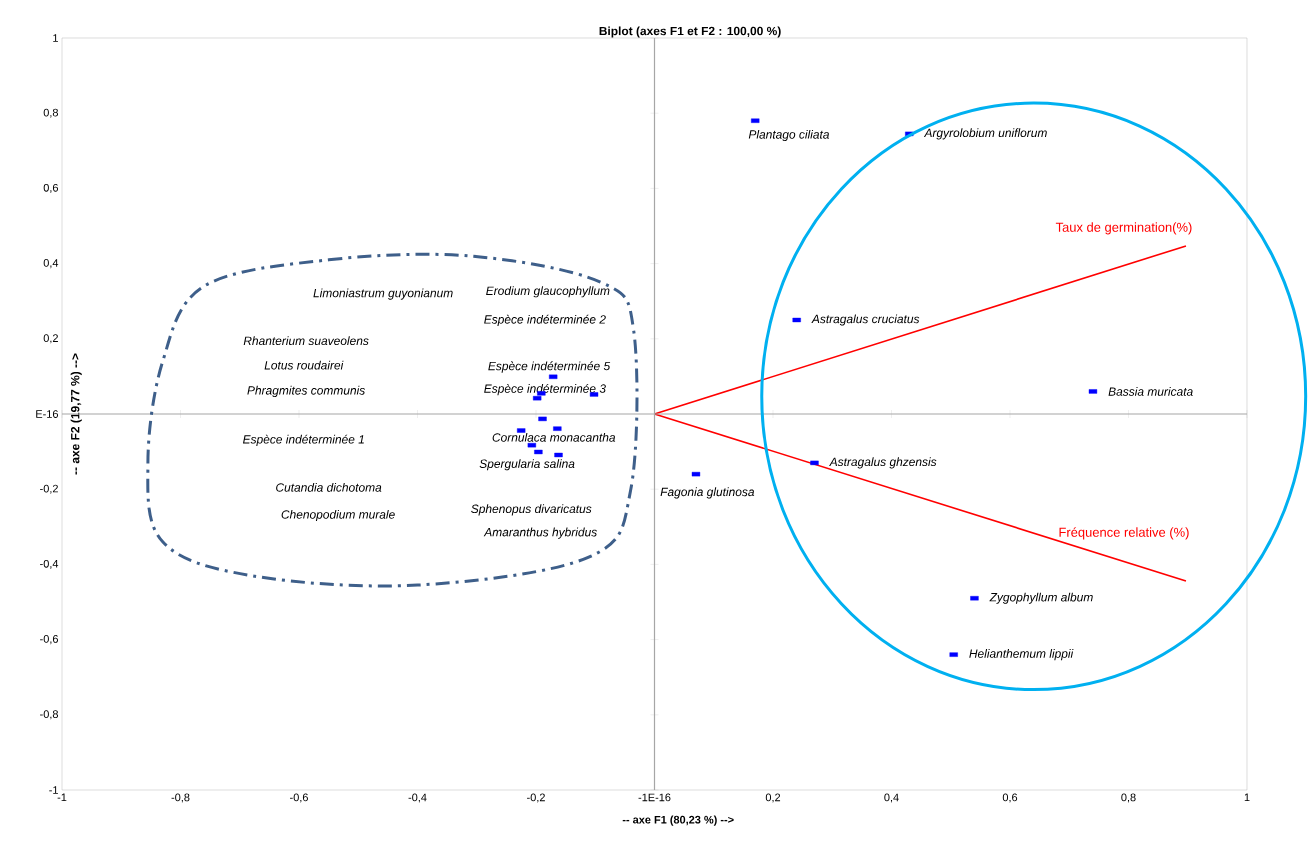 The height and width of the screenshot is (841, 1313). I want to click on annotation: Espèce indéterminée 2, so click(545, 320).